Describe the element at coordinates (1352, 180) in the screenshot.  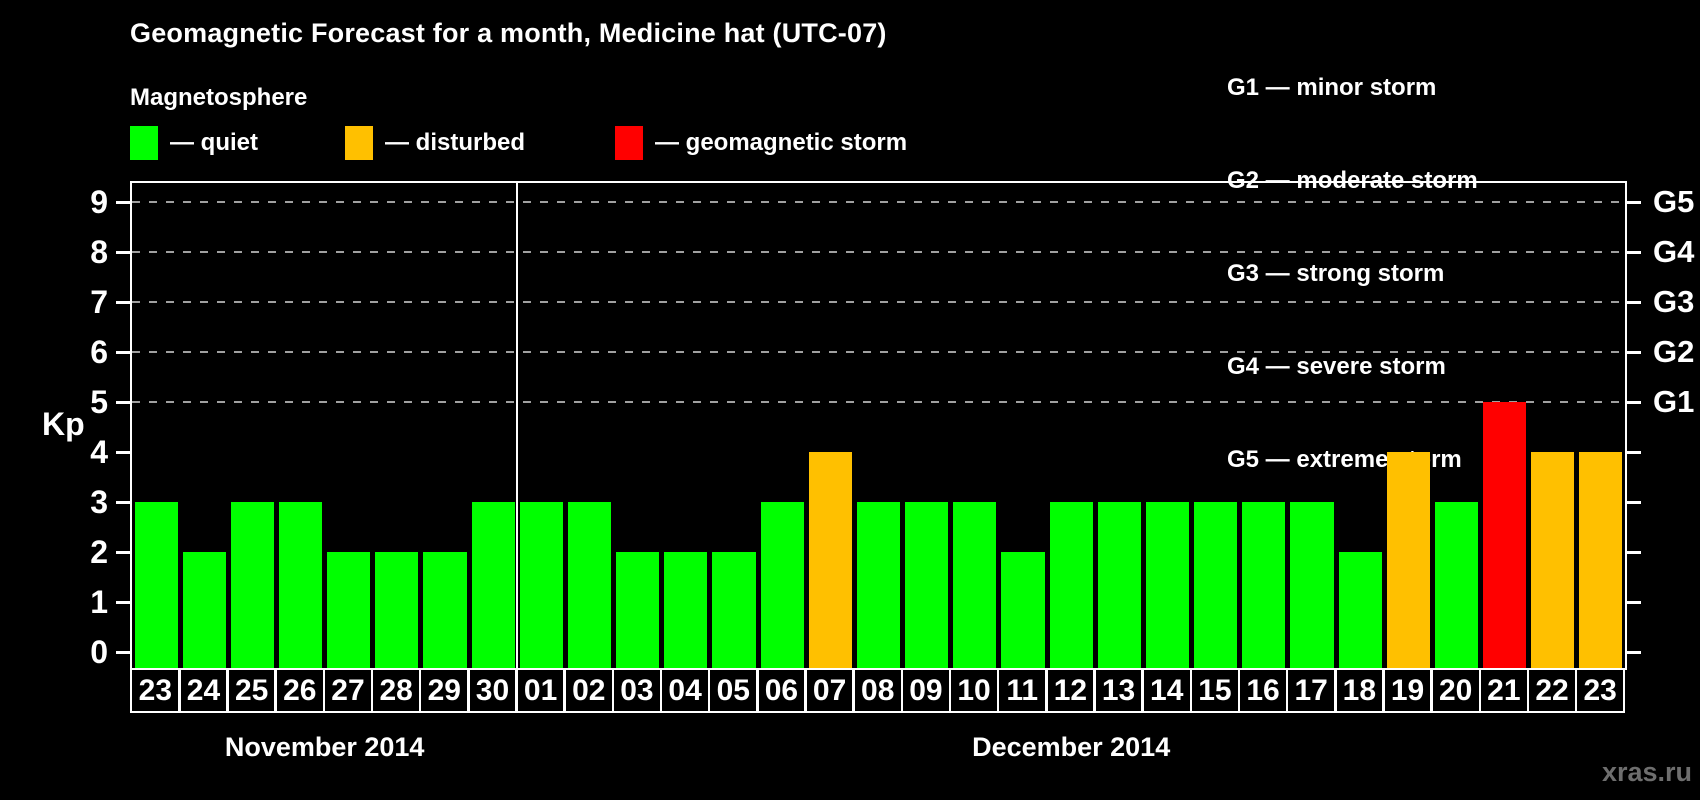
I see `g-scale-legend-g2: G2 — moderate storm` at that location.